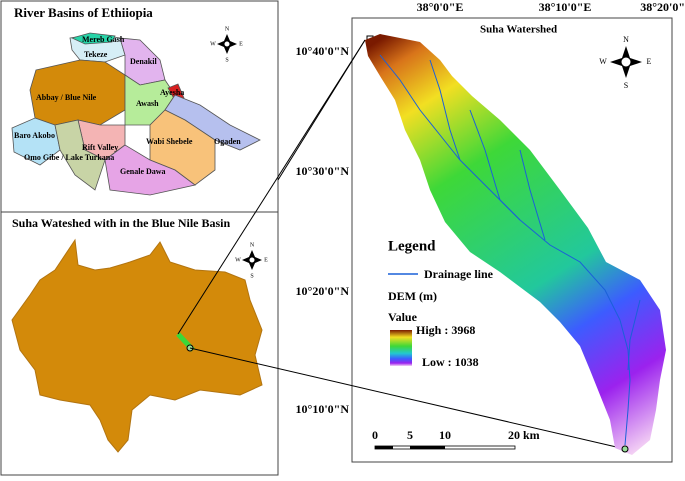  Describe the element at coordinates (407, 398) in the screenshot. I see `connector` at that location.